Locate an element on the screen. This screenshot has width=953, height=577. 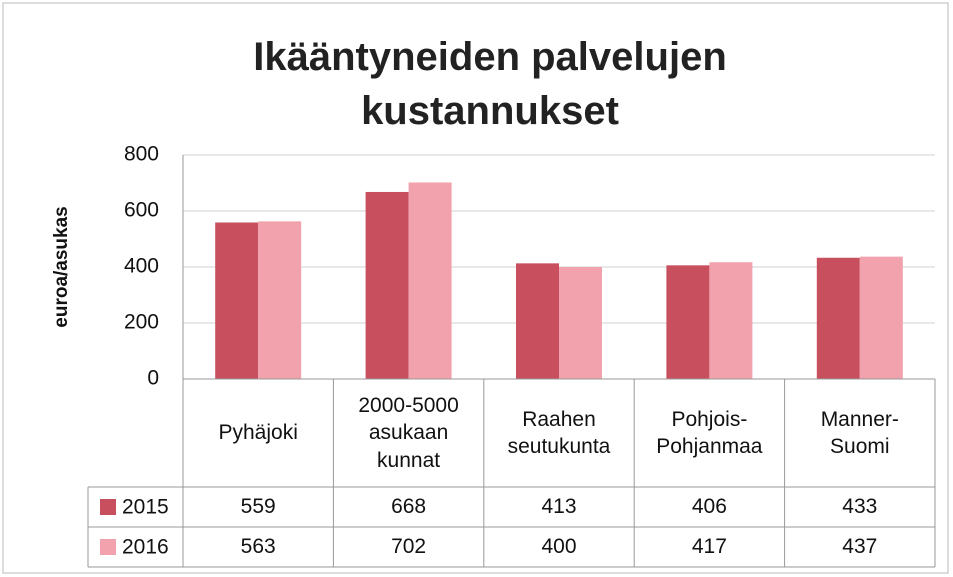
x-tick-label: Raahen seutukunta is located at coordinates (559, 432).